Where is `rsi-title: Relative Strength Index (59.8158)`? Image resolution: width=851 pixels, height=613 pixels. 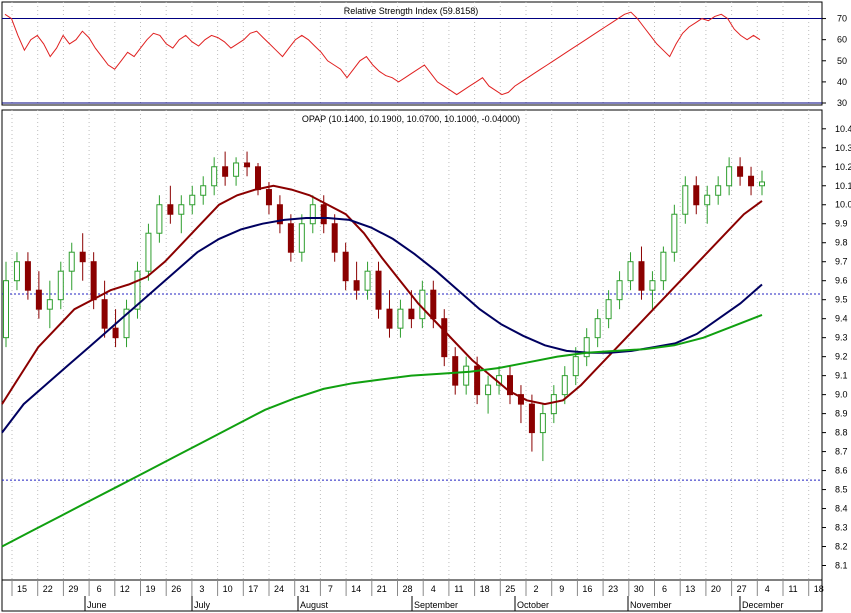 rsi-title: Relative Strength Index (59.8158) is located at coordinates (411, 11).